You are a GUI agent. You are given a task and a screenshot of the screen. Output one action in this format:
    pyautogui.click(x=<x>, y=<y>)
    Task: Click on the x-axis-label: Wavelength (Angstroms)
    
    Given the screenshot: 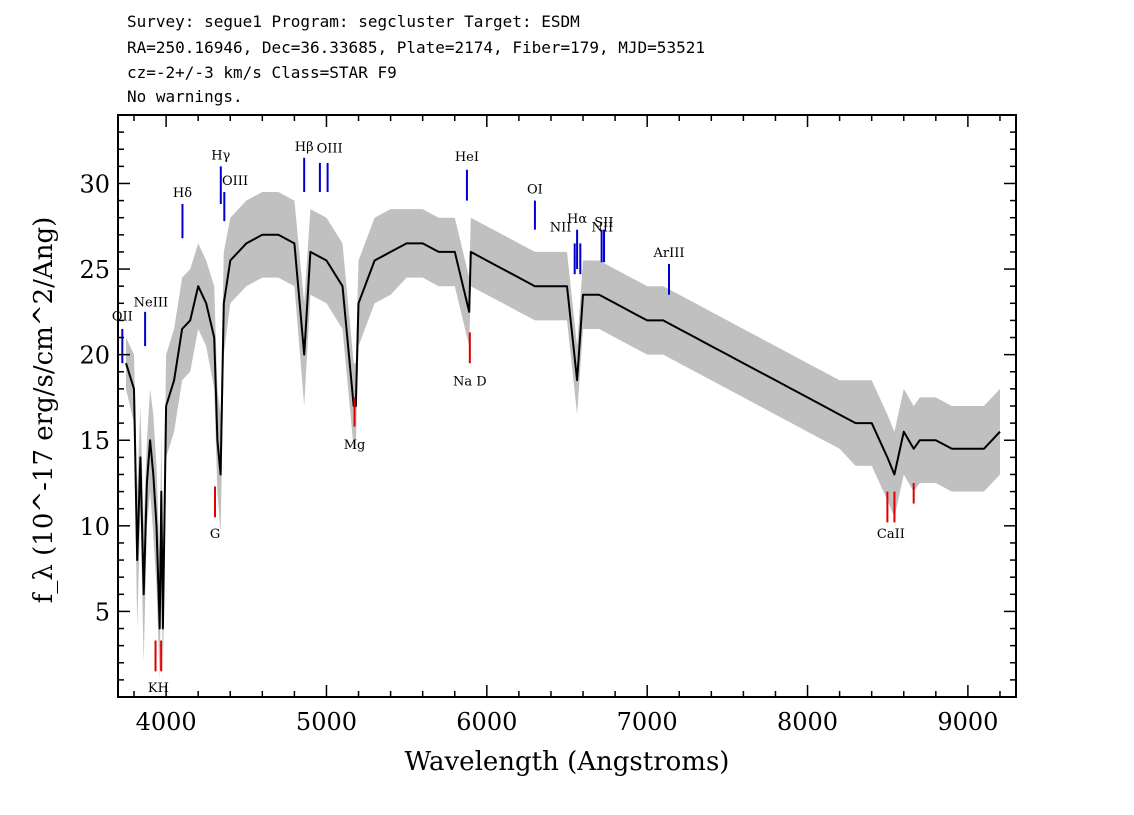 What is the action you would take?
    pyautogui.click(x=567, y=762)
    